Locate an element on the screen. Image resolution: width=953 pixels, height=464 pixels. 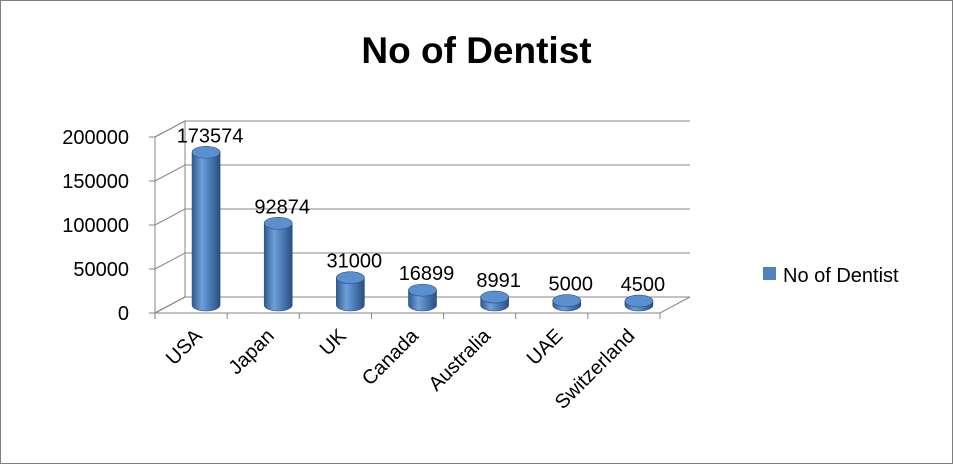
data-label: 92874 is located at coordinates (282, 207).